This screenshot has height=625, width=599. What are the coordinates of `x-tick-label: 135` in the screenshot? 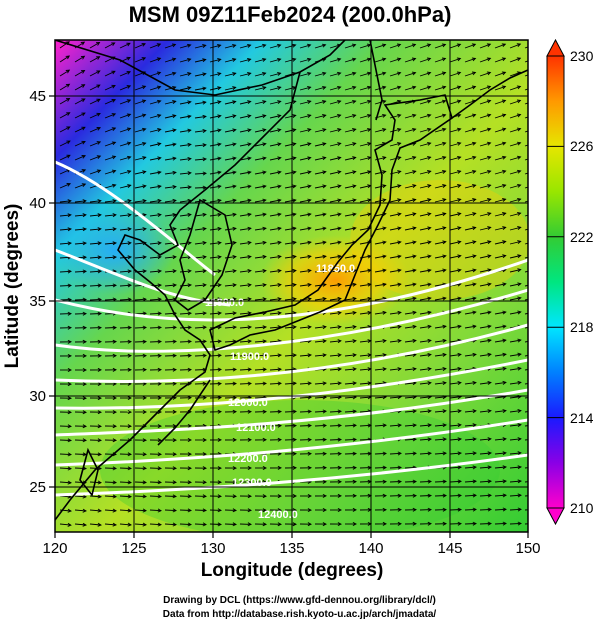 It's located at (291, 548).